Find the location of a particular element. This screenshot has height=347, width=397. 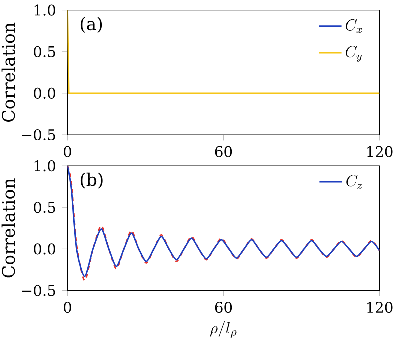

annotation: (b) is located at coordinates (91, 180).